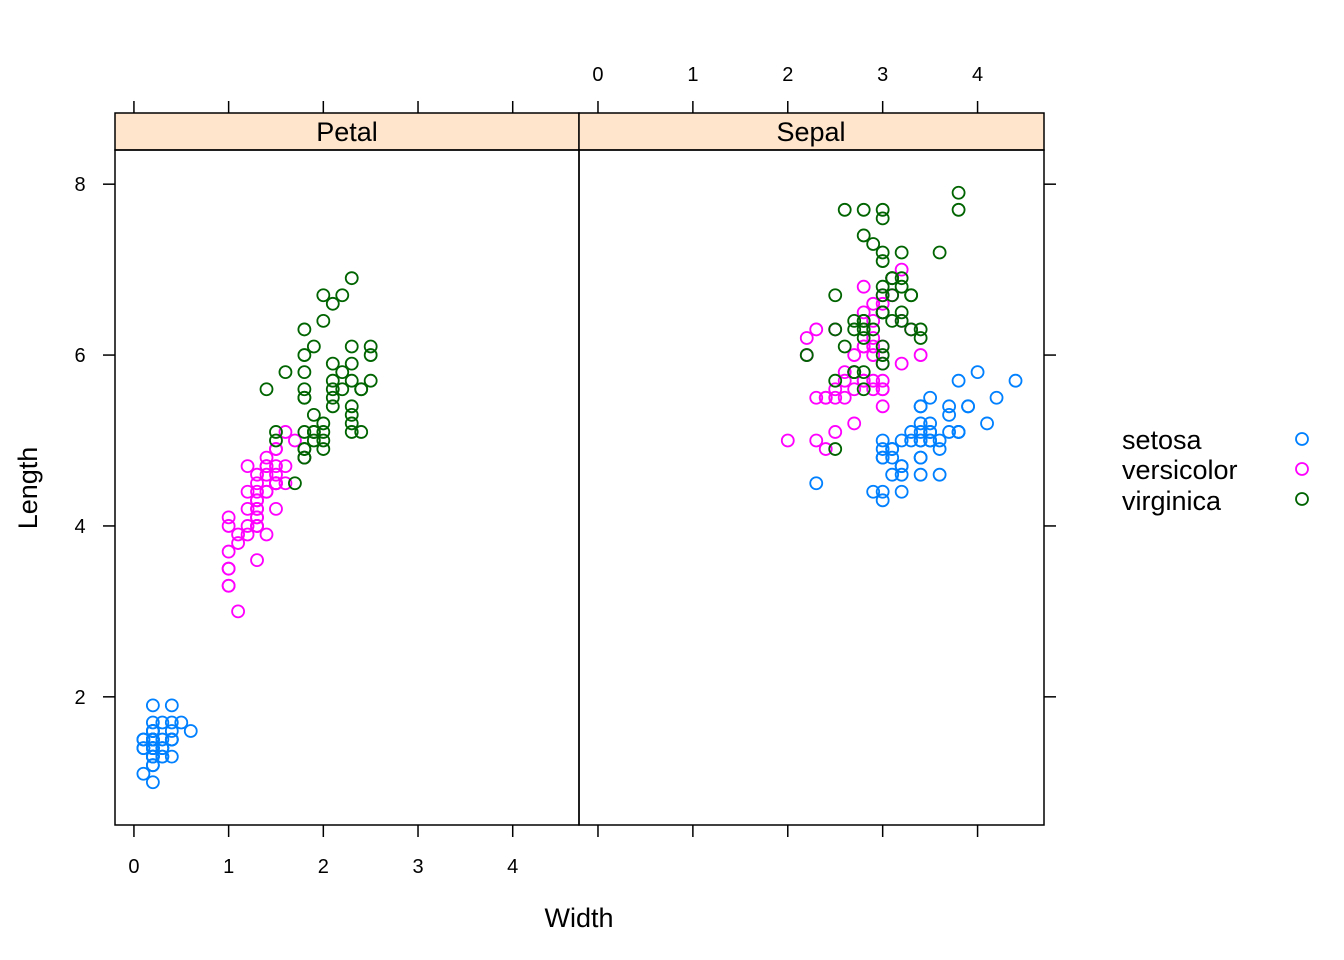  What do you see at coordinates (512, 867) in the screenshot?
I see `x-tick-label-petal: 4` at bounding box center [512, 867].